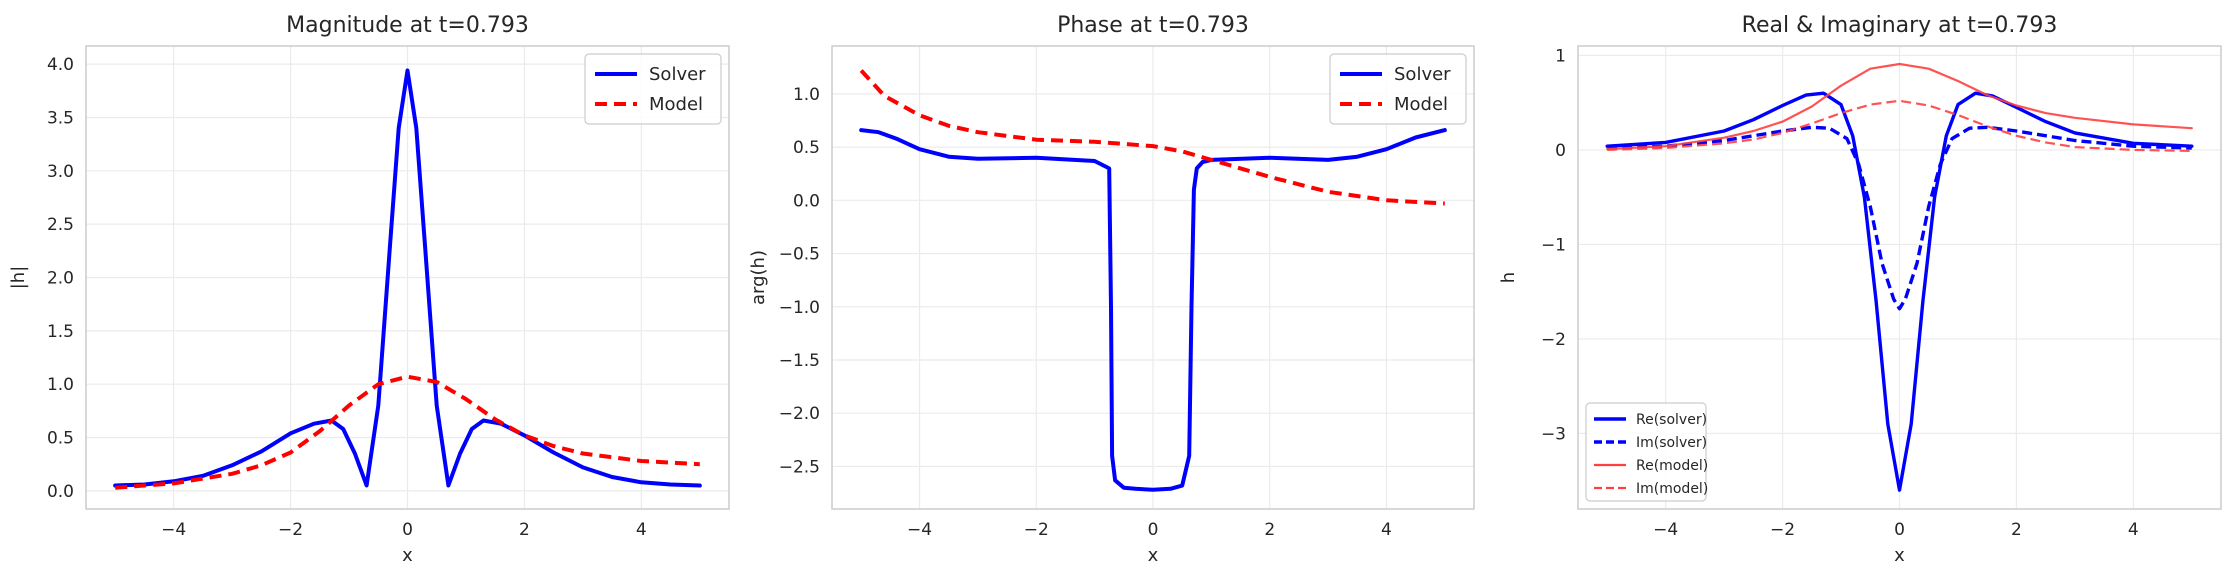  I want to click on y-tick-label: −0.5, so click(799, 255).